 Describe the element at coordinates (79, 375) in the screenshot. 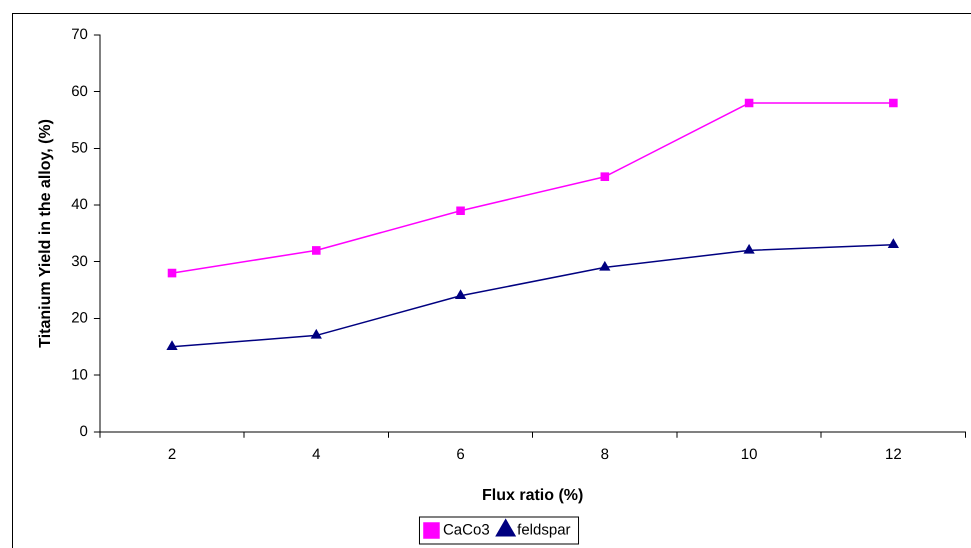

I see `y-tick-label: 10` at that location.